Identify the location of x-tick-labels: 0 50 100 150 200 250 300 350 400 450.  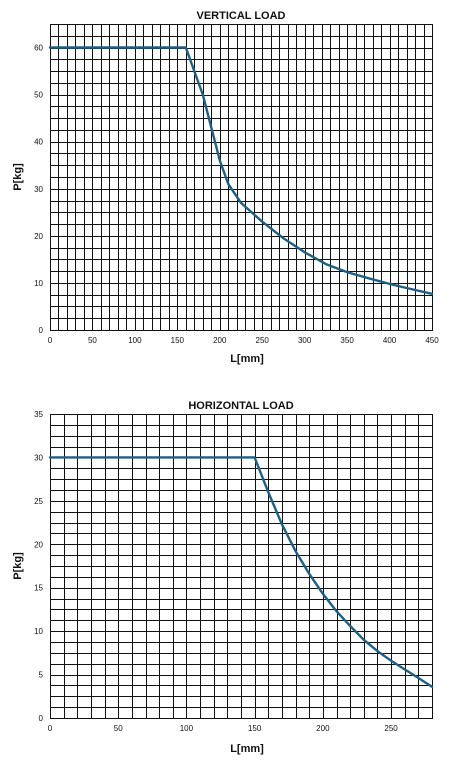
(243, 340).